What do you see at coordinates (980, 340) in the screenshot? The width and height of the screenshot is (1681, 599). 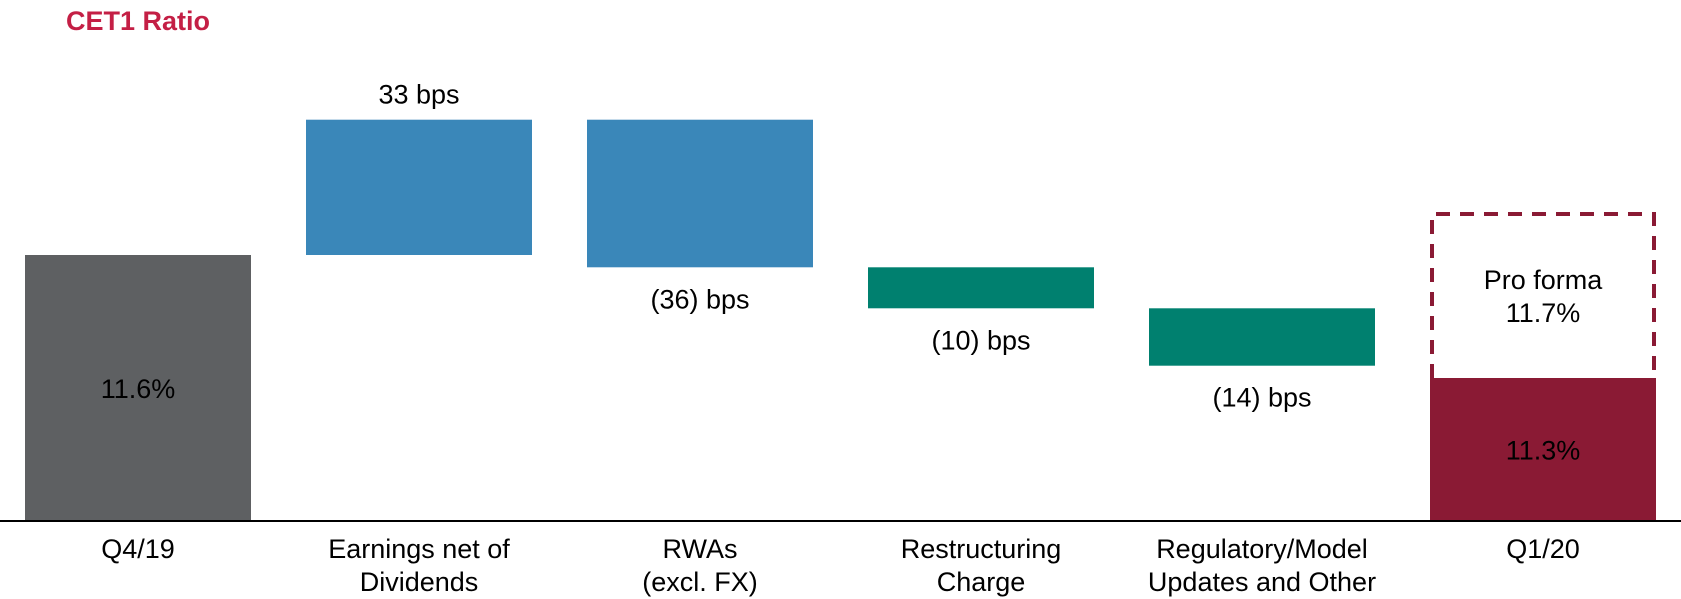 I see `step-bar-value-label: (10) bps` at bounding box center [980, 340].